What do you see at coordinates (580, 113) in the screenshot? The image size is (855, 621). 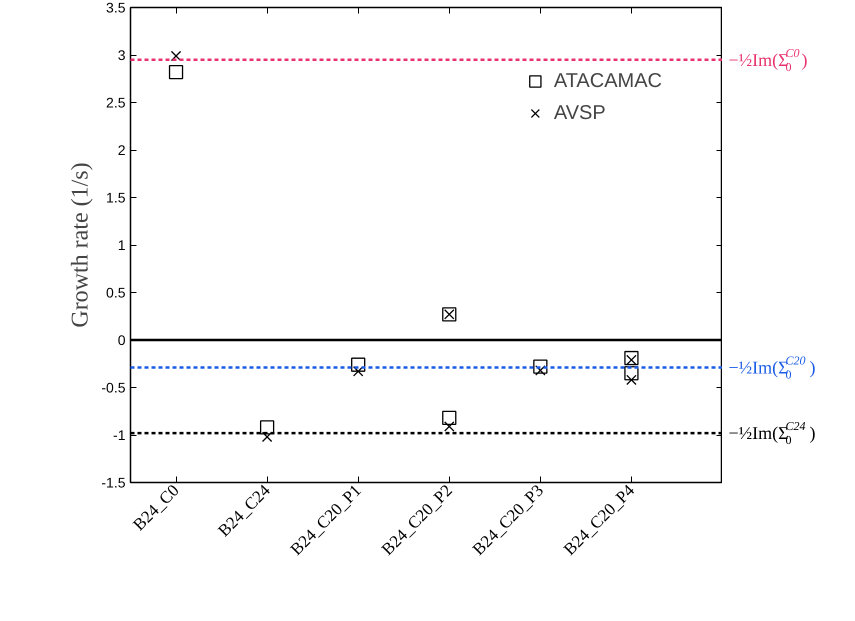 I see `legend-label: AVSP` at bounding box center [580, 113].